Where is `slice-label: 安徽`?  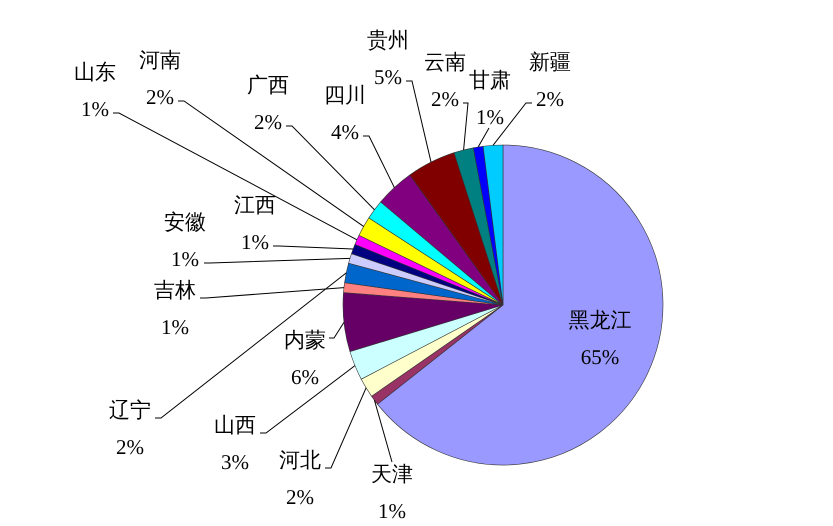
slice-label: 安徽 is located at coordinates (185, 222).